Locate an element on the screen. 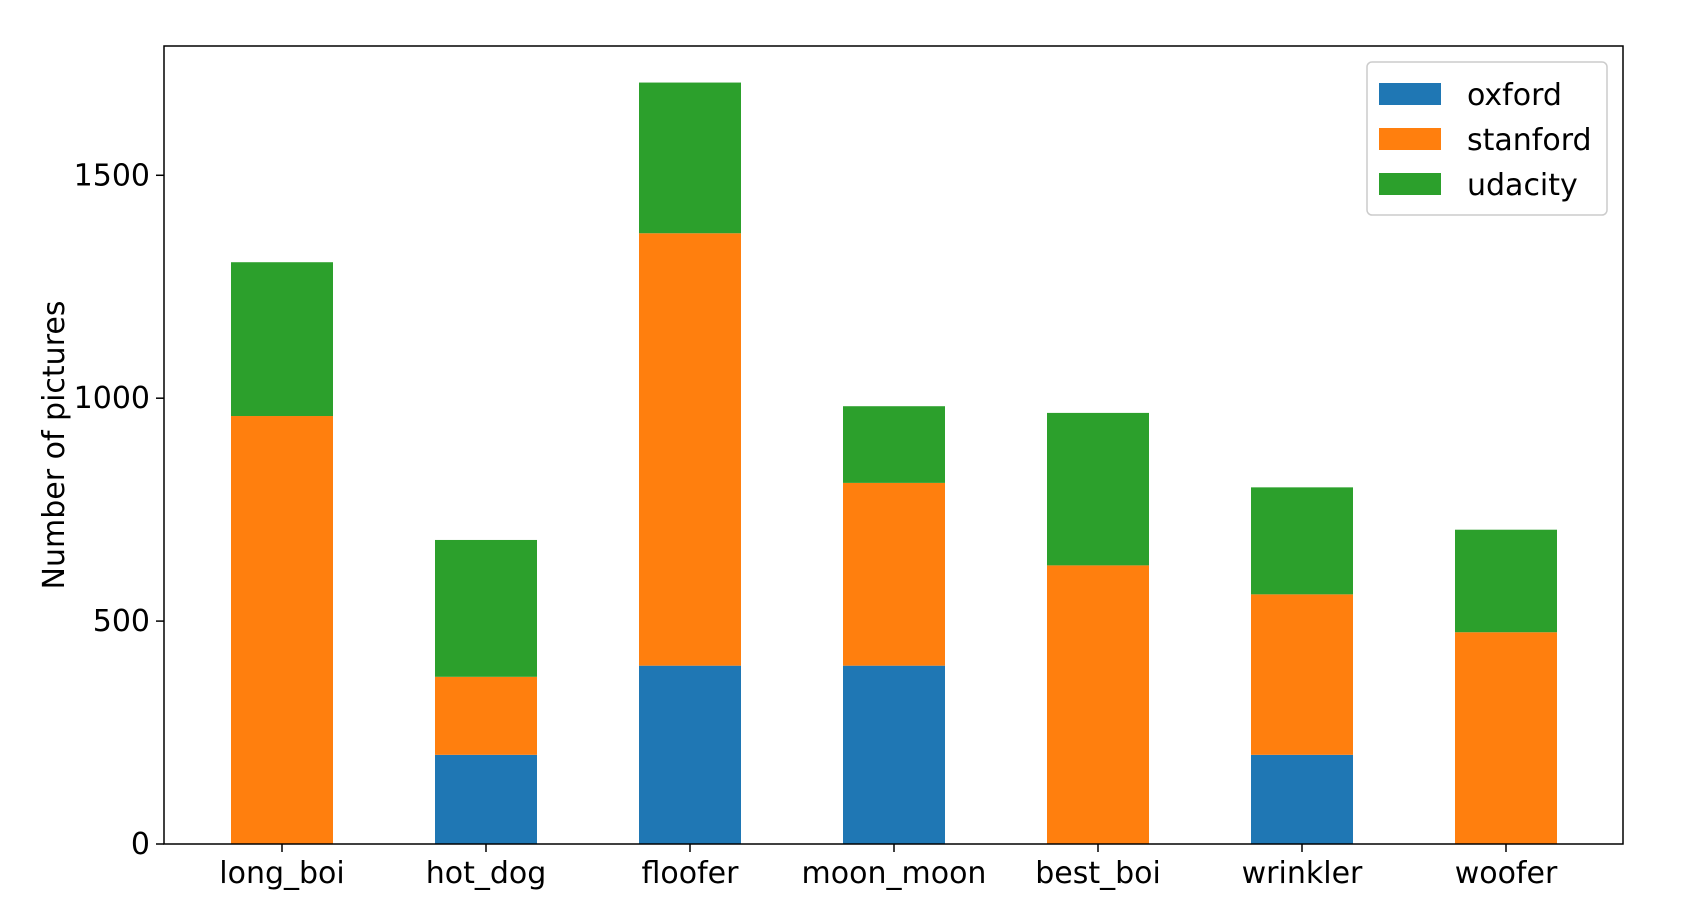 This screenshot has width=1684, height=901. bar-stanford-hot_dog is located at coordinates (486, 715).